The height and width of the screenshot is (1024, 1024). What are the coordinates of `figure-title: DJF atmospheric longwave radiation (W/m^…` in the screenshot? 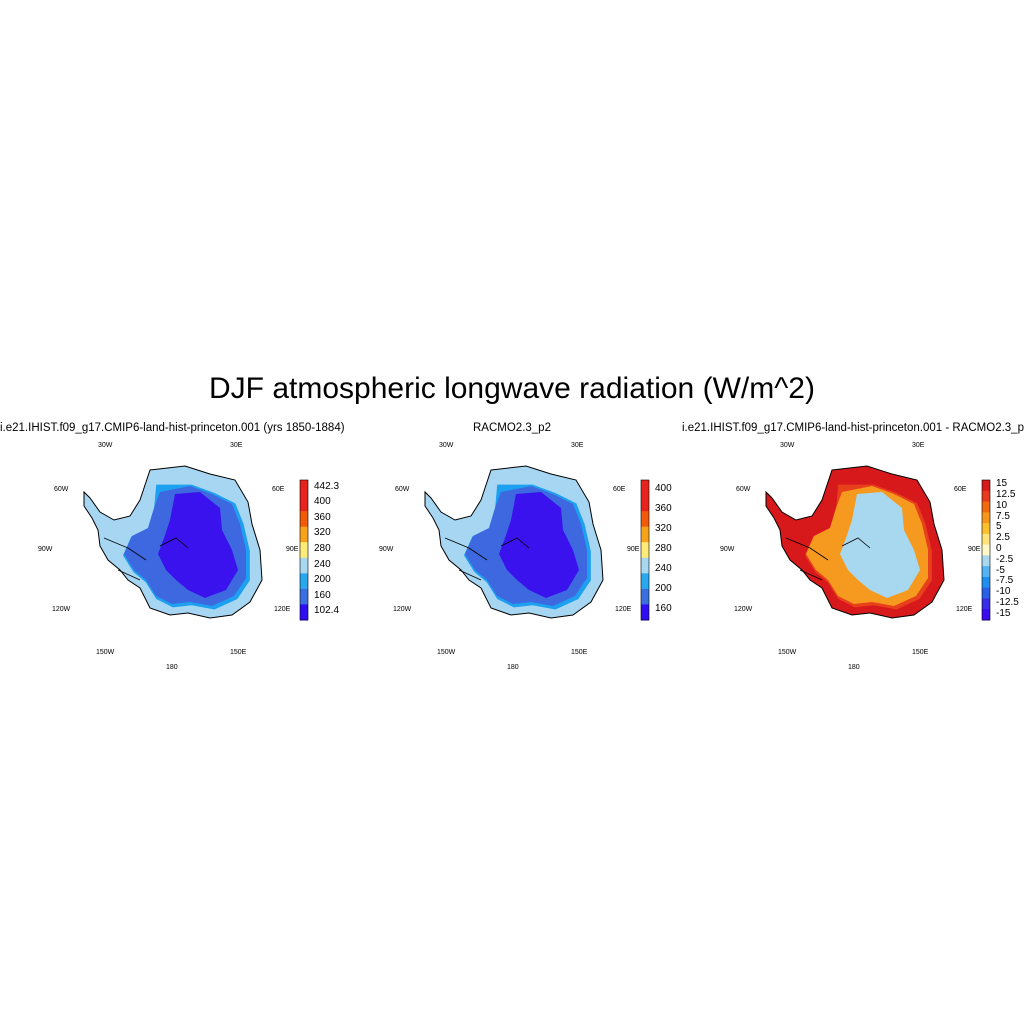 It's located at (512, 388).